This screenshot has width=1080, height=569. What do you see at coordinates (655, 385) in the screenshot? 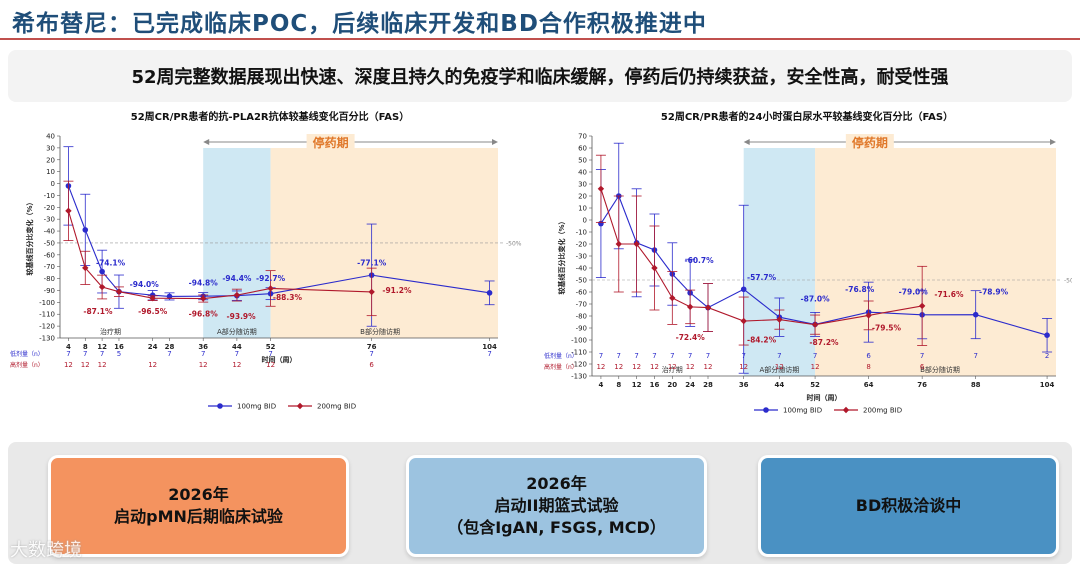
I see `x-tick-label: 16` at bounding box center [655, 385].